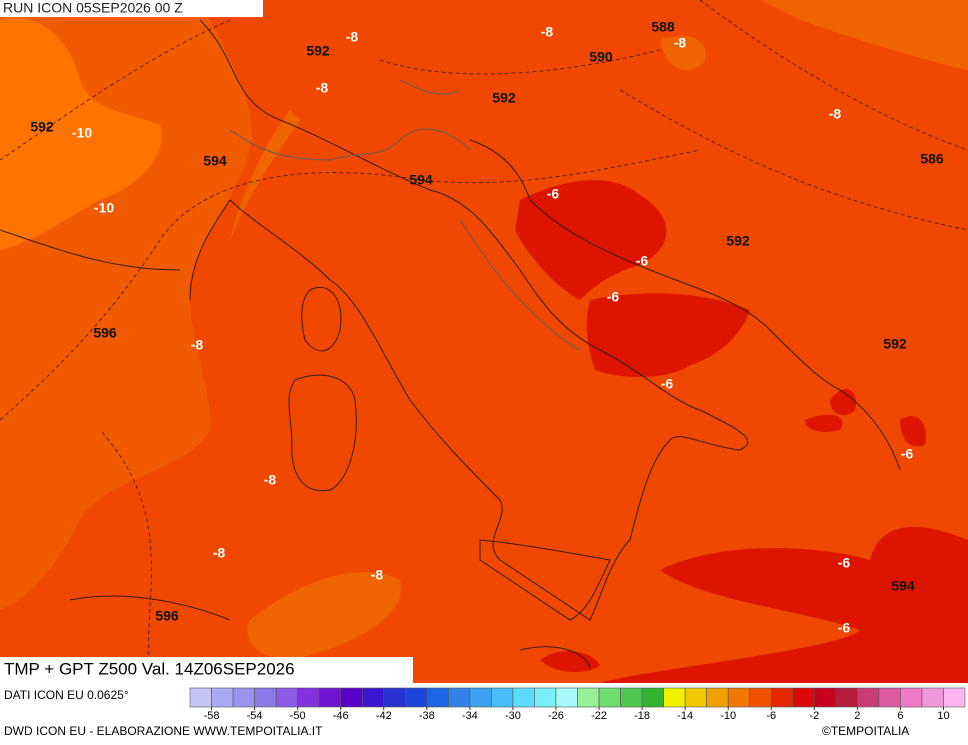 Image resolution: width=968 pixels, height=745 pixels. I want to click on legend-tick-label: -10, so click(728, 716).